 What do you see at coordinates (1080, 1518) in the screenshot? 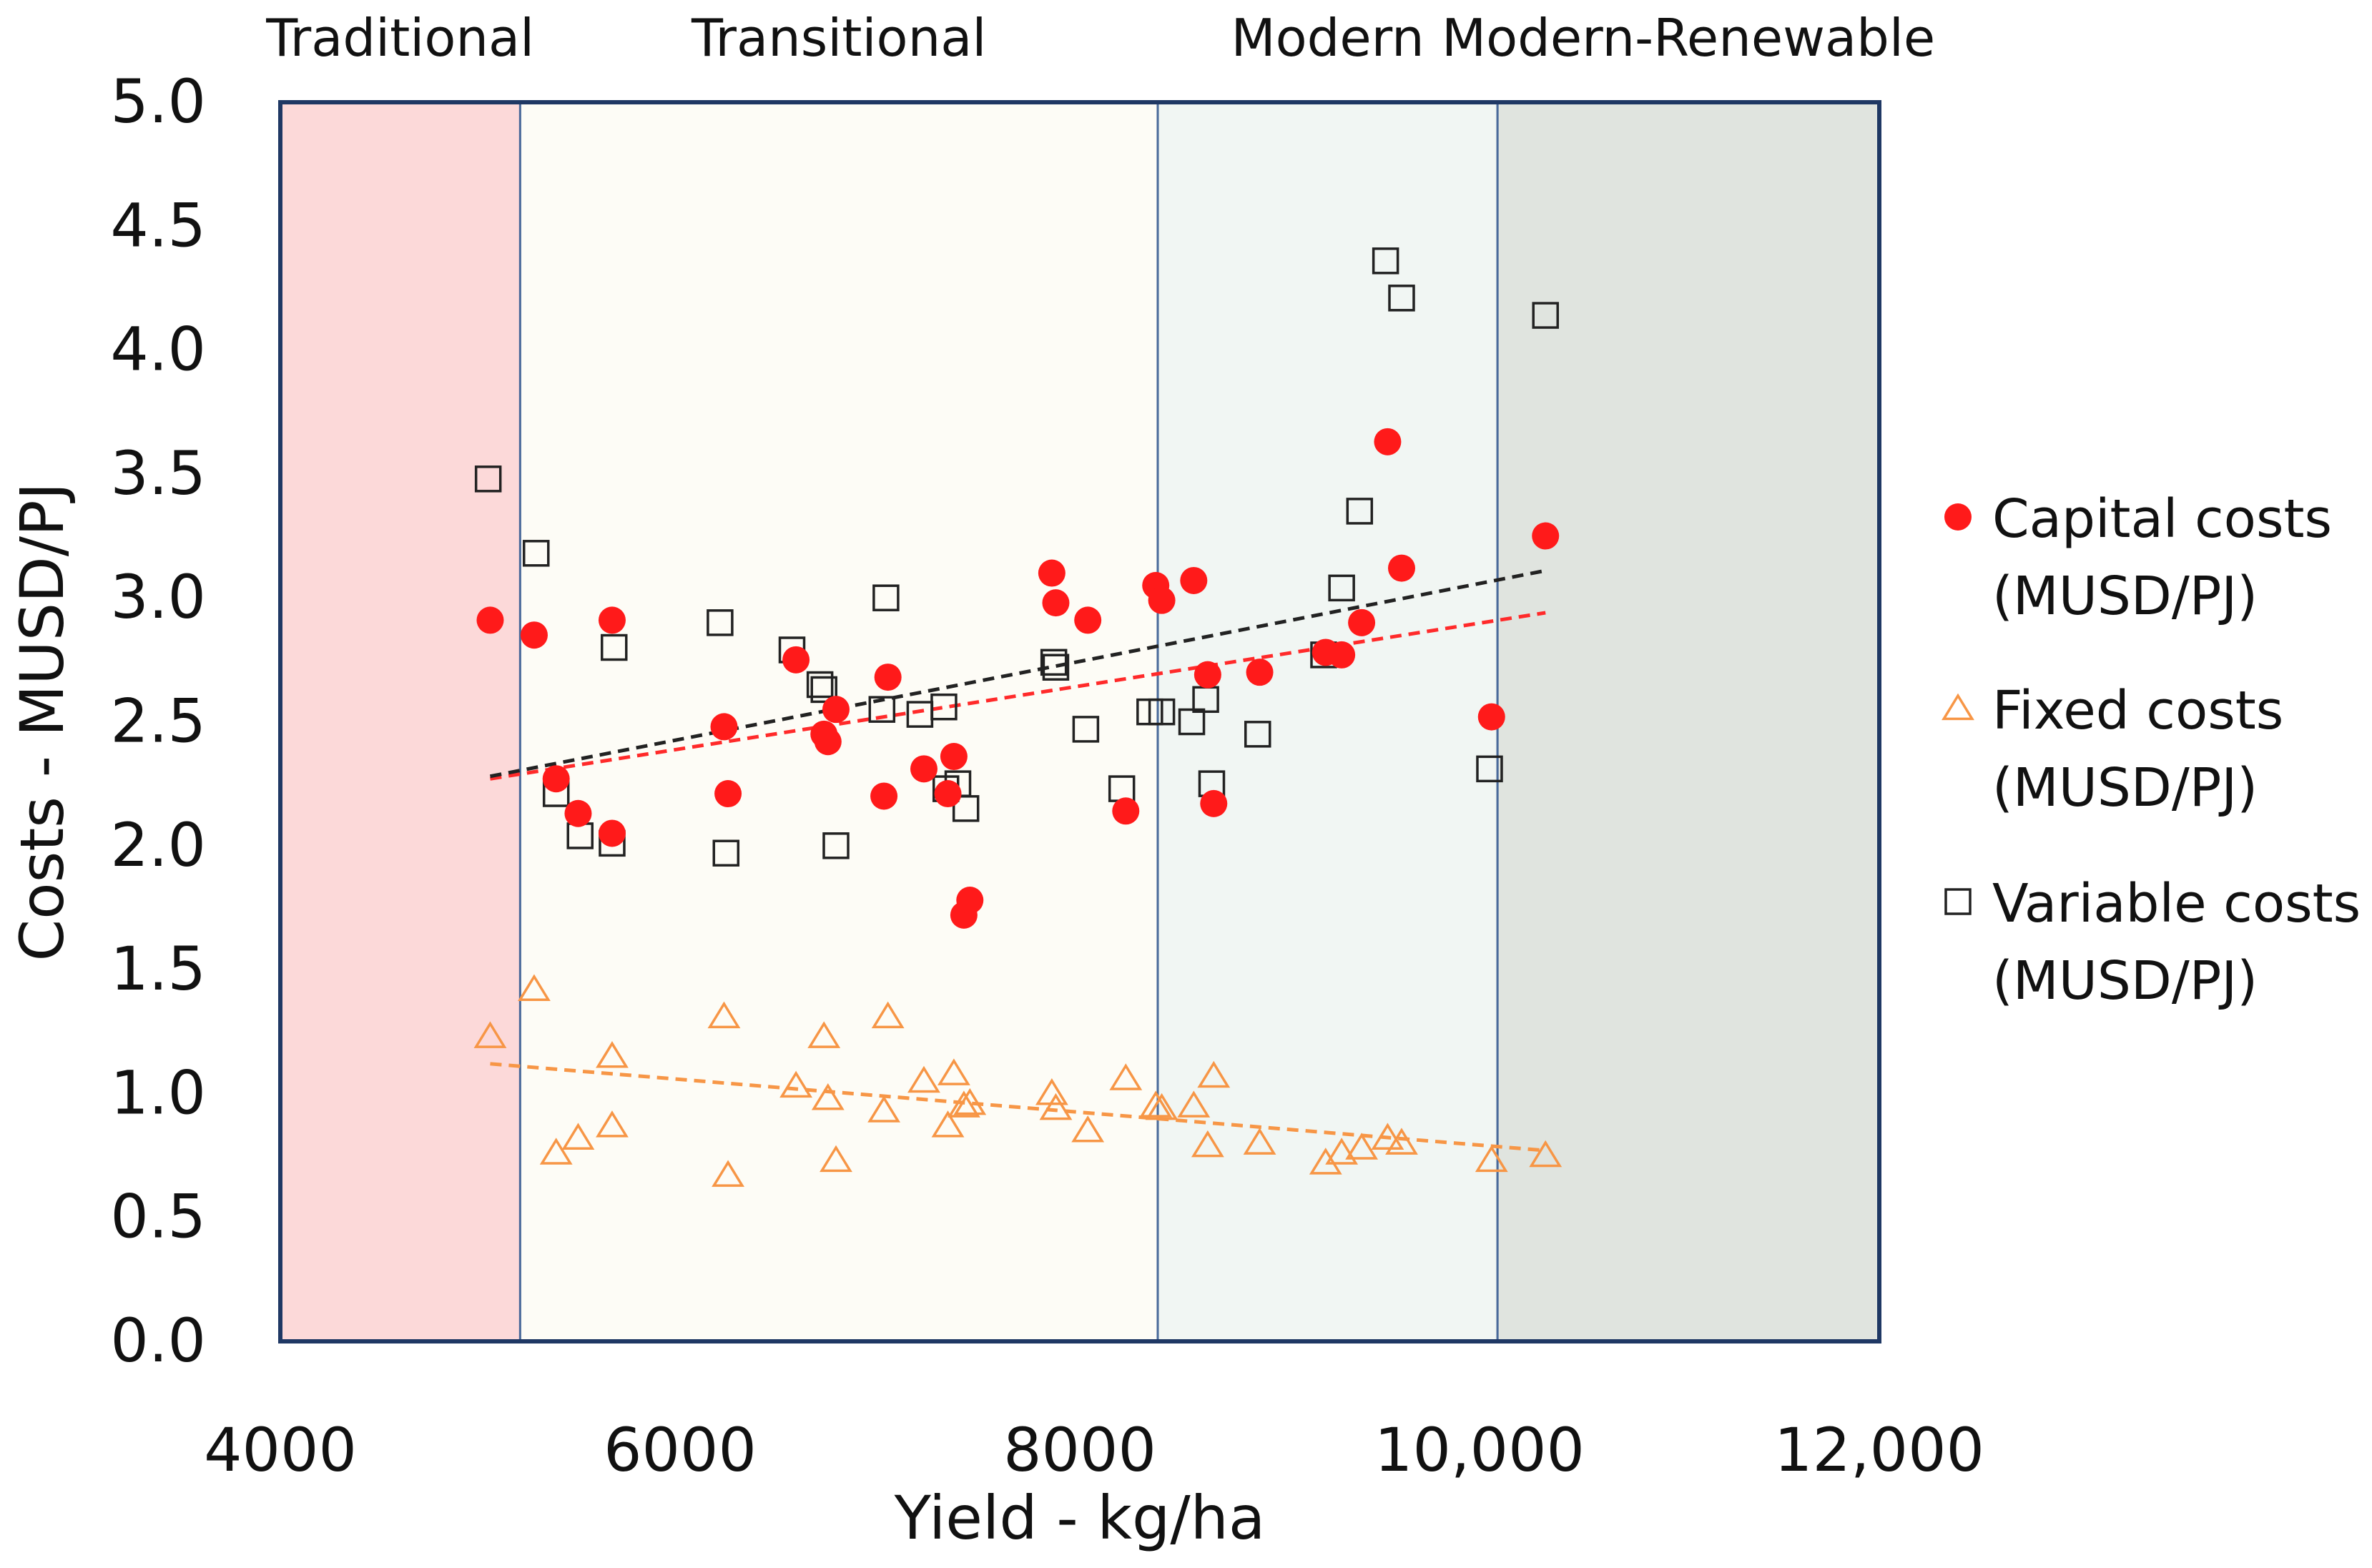
I see `x-axis-title: Yield - kg/ha` at bounding box center [1080, 1518].